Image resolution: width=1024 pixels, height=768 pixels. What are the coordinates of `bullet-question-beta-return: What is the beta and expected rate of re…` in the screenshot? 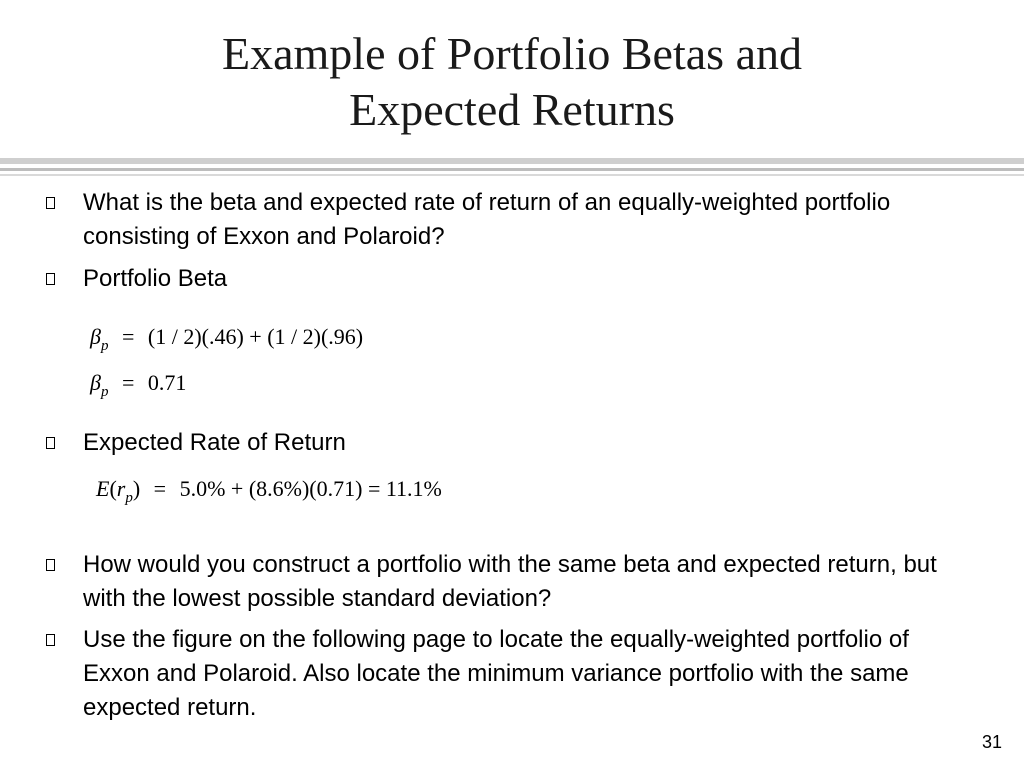 It's located at (506, 220).